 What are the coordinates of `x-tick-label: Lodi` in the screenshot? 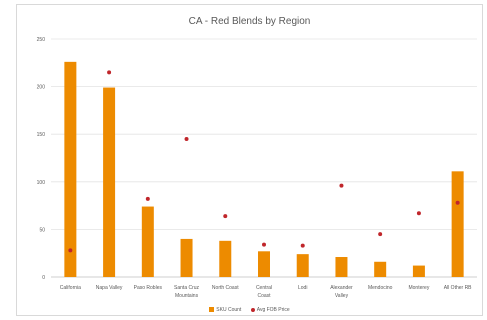 It's located at (302, 288).